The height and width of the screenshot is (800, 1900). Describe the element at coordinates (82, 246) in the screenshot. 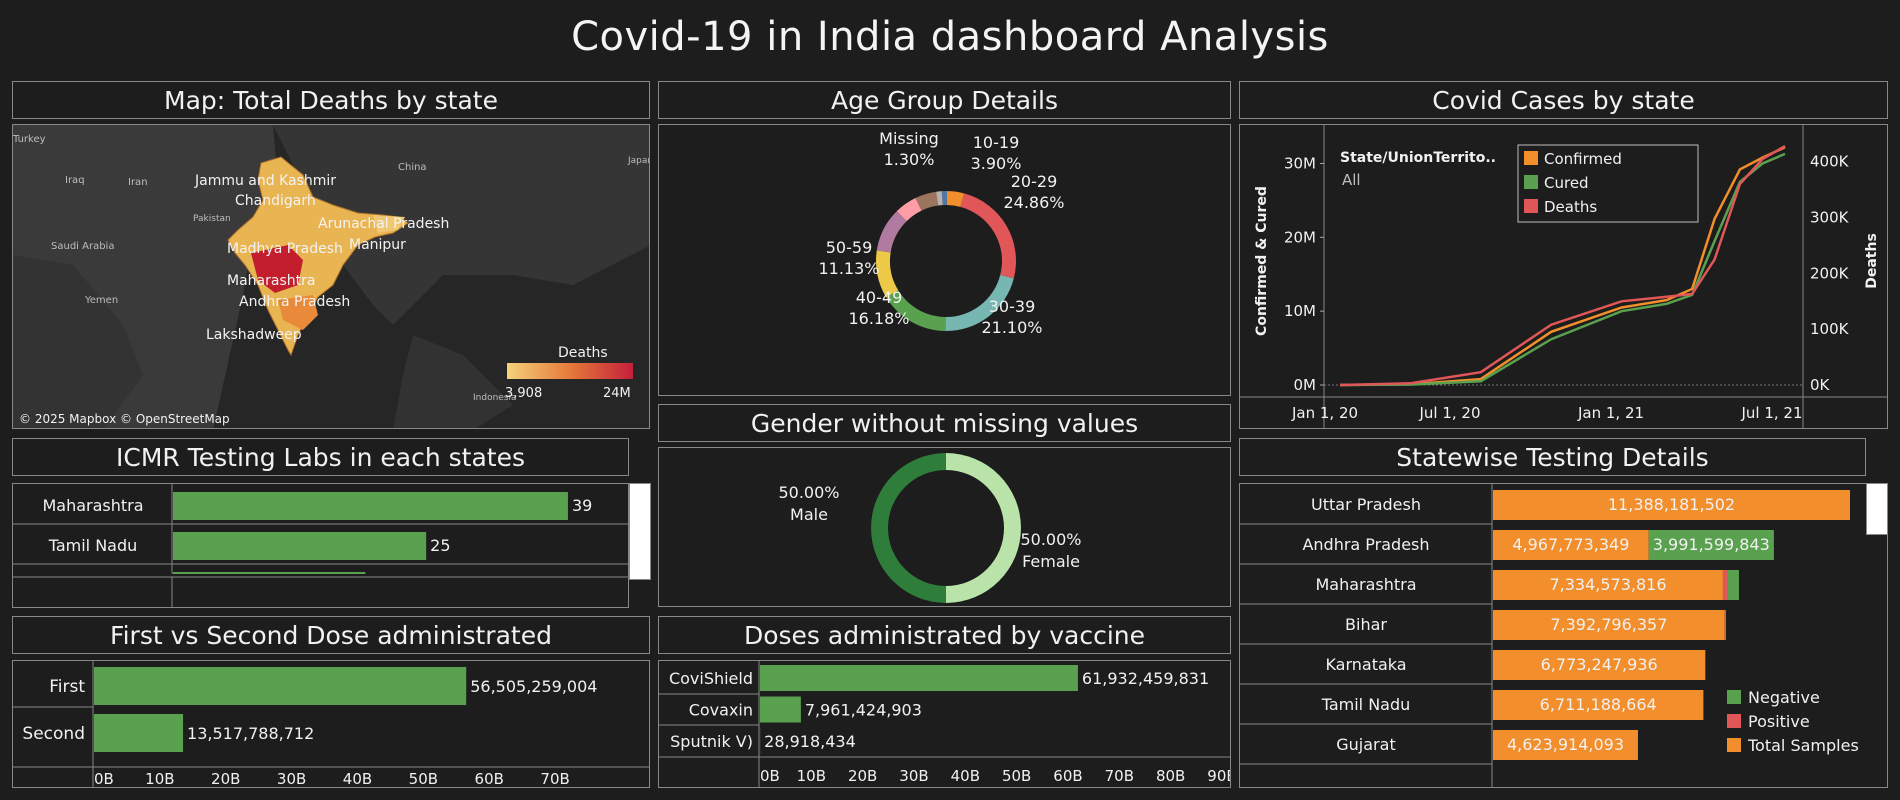

I see `country-label-saudi: Saudi Arabia` at that location.